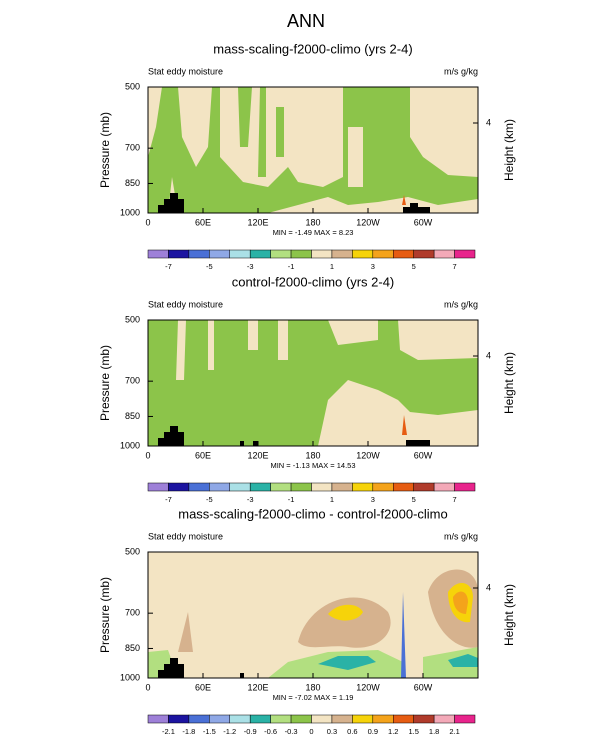 This screenshot has width=612, height=743. What do you see at coordinates (312, 48) in the screenshot?
I see `panel-title: mass-scaling-f2000-climo (yrs 2-4)` at bounding box center [312, 48].